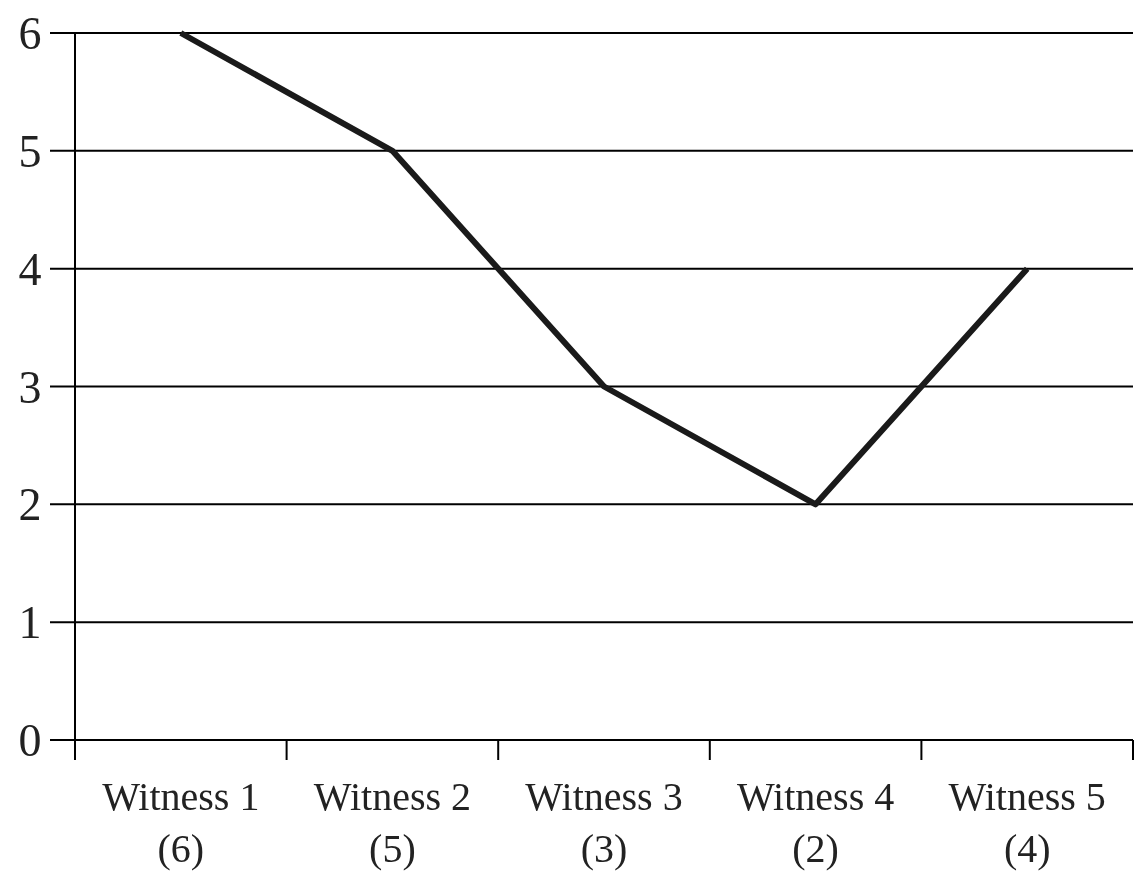 This screenshot has height=879, width=1141. Describe the element at coordinates (392, 822) in the screenshot. I see `x-tick-label: Witness 2 (5)` at that location.